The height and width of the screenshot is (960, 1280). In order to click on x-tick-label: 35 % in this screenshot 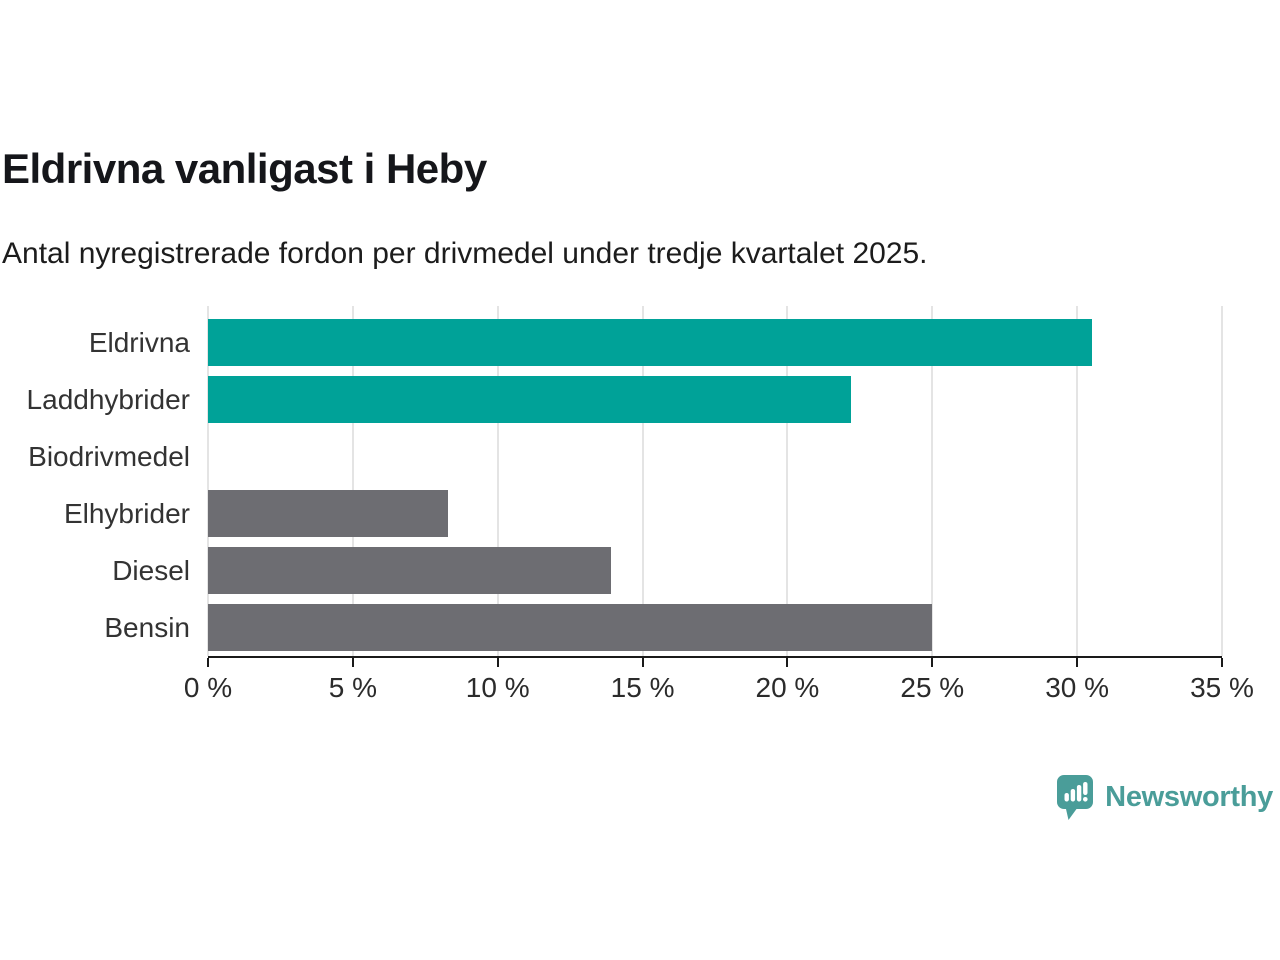, I will do `click(1222, 687)`.